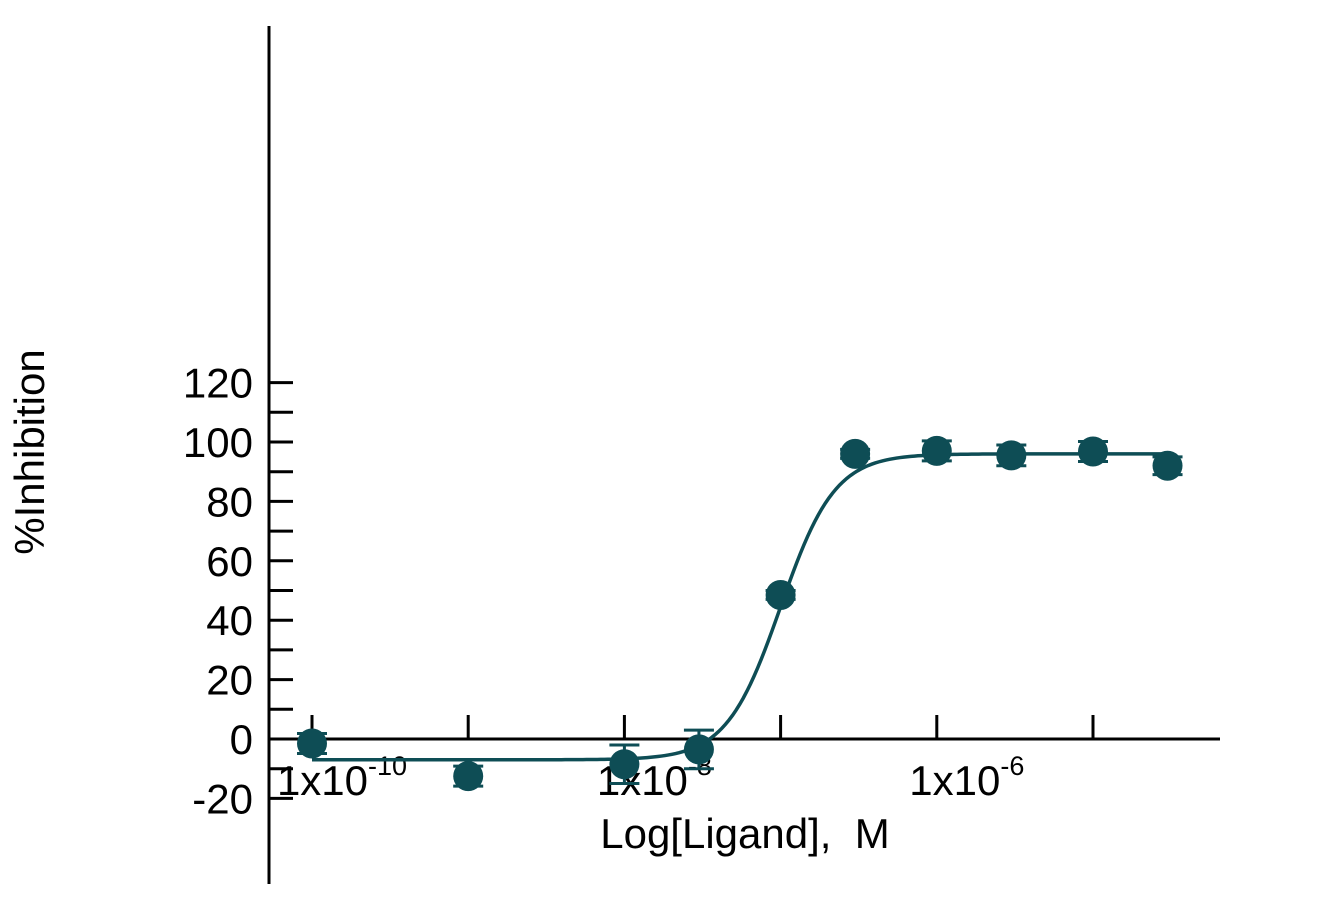 The image size is (1320, 909). Describe the element at coordinates (745, 833) in the screenshot. I see `x-axis-title: Log[Ligand], M` at that location.